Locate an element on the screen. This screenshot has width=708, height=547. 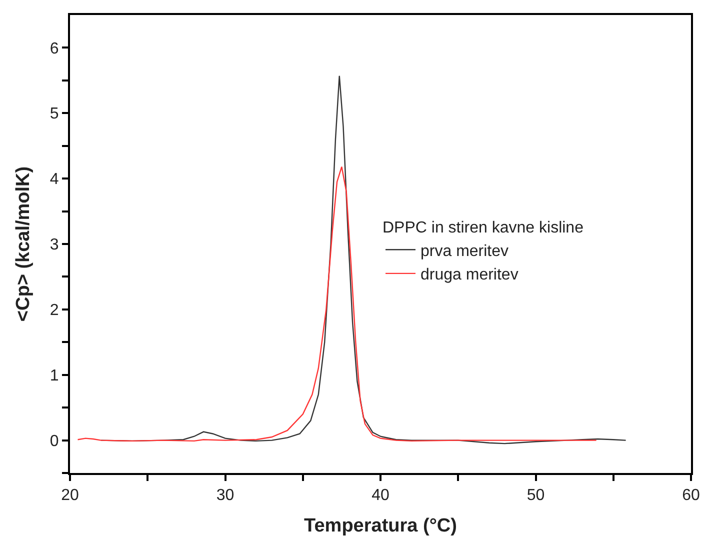
y-tick-label: 0 is located at coordinates (54, 441).